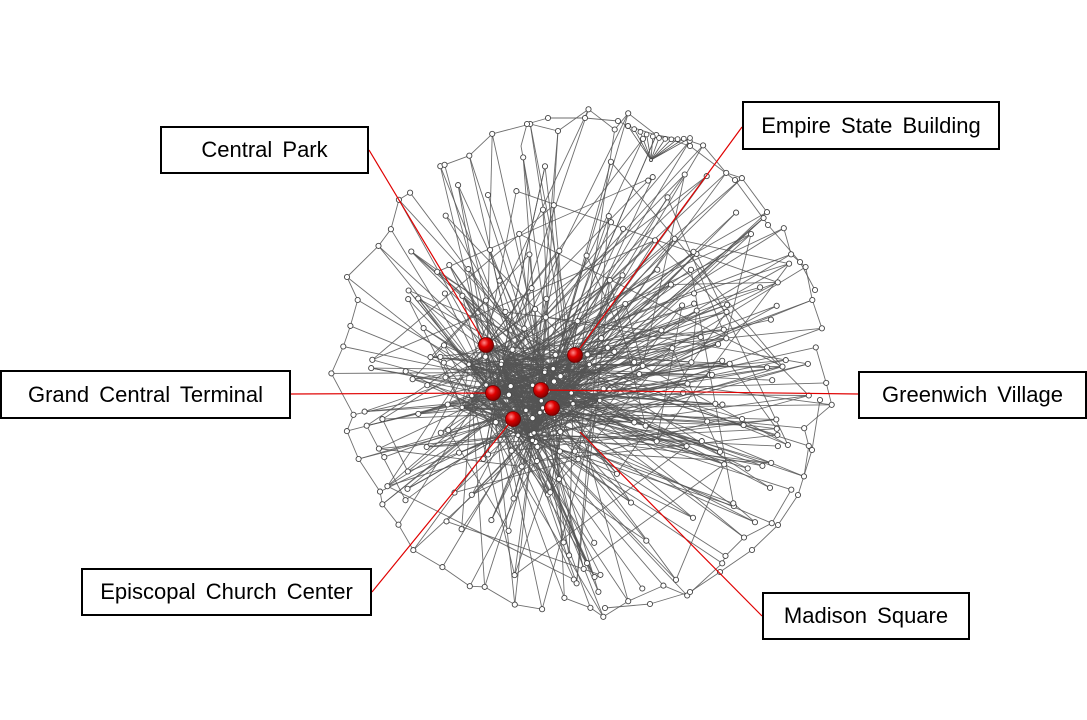  What do you see at coordinates (226, 592) in the screenshot?
I see `label-episcopal-church-center: Episcopal Church Center` at bounding box center [226, 592].